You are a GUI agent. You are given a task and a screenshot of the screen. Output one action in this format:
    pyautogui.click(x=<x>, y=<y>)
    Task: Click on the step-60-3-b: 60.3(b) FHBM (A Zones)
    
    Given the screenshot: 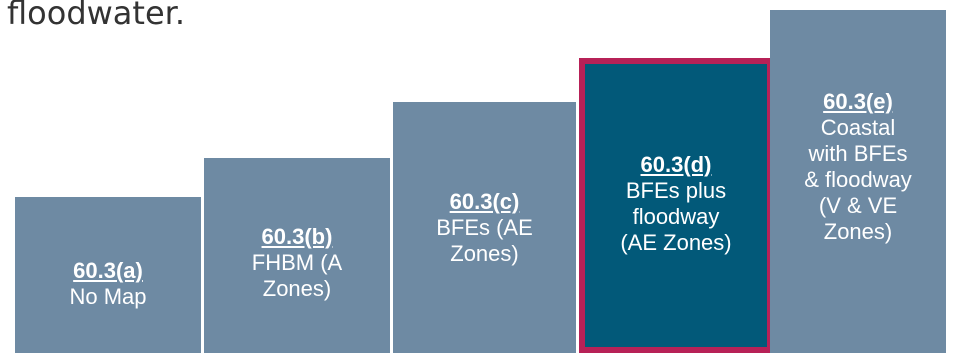 What is the action you would take?
    pyautogui.click(x=297, y=255)
    